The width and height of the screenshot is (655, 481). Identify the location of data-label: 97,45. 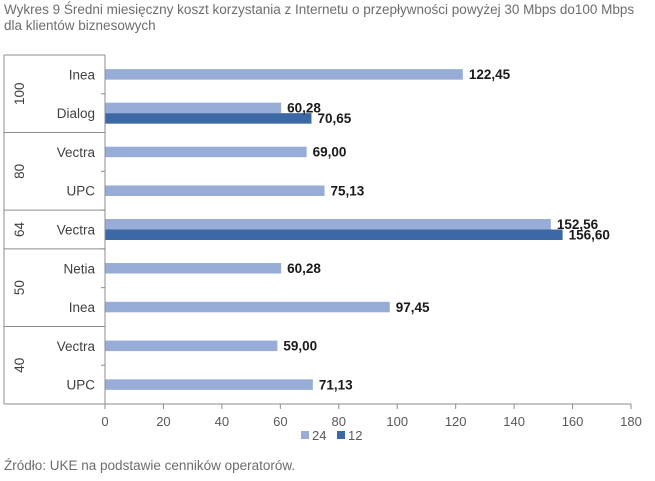
(413, 307).